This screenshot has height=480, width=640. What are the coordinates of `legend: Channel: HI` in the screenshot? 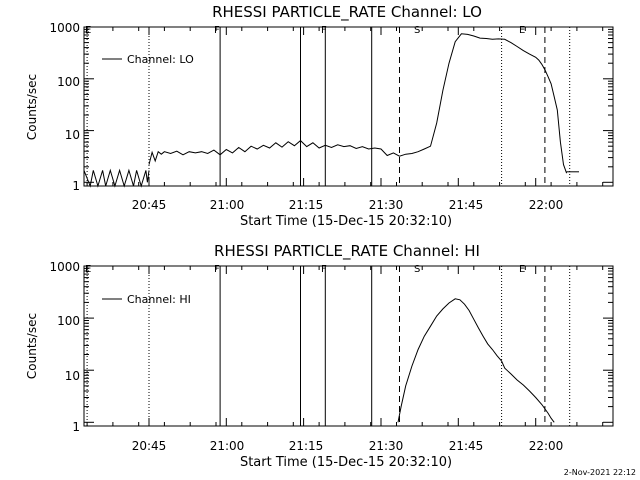 It's located at (146, 299).